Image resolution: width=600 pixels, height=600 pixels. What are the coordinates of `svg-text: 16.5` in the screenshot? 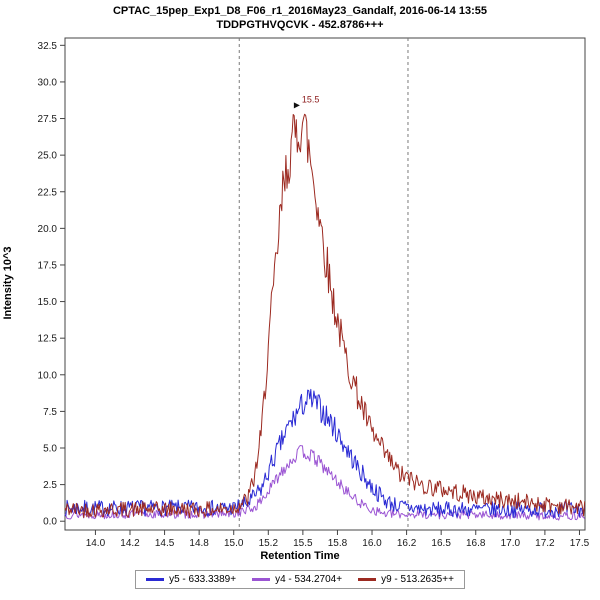 It's located at (441, 543).